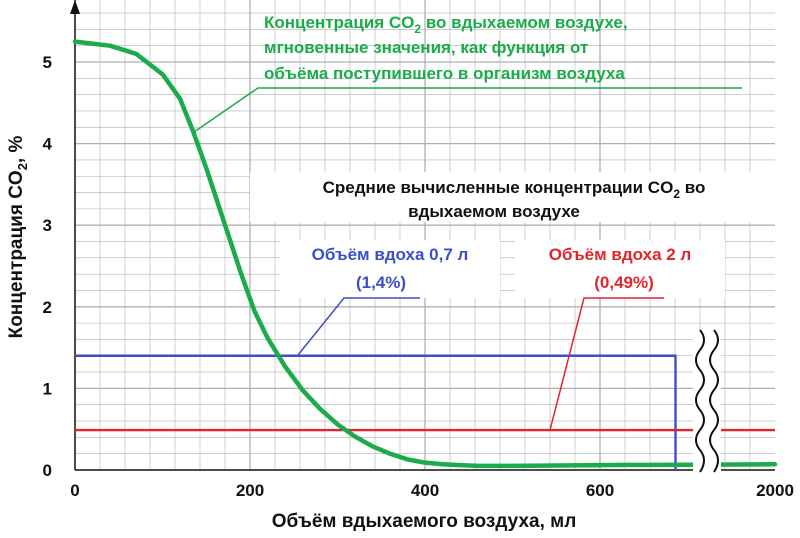 The height and width of the screenshot is (538, 800). I want to click on red-line-label: Объём вдоха 2 л, so click(620, 254).